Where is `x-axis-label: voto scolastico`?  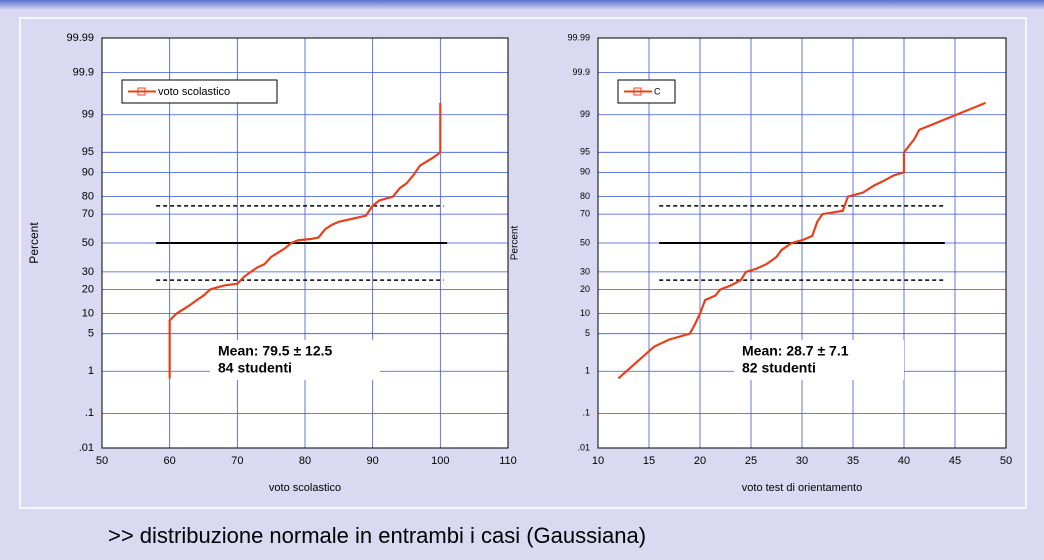
x-axis-label: voto scolastico is located at coordinates (305, 488).